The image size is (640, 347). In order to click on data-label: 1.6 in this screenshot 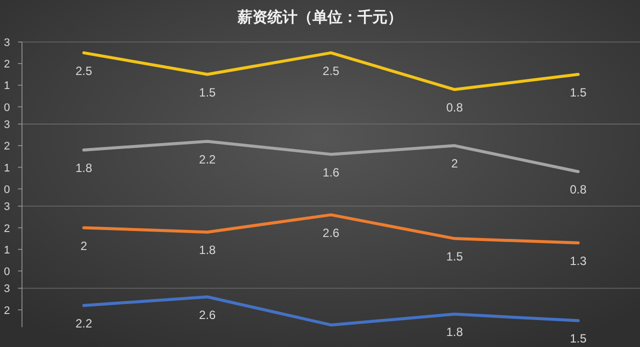, I will do `click(331, 172)`.